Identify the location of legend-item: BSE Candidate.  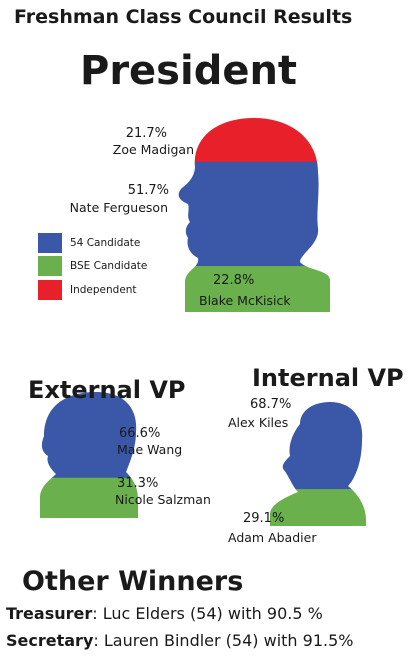
(92, 266).